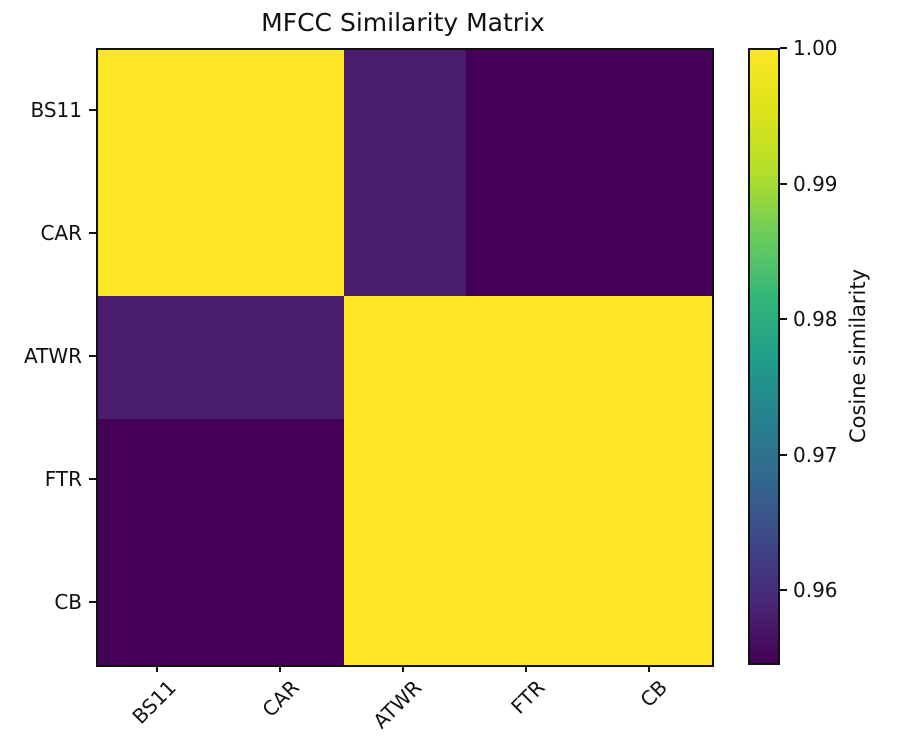 The image size is (900, 750). What do you see at coordinates (56, 109) in the screenshot?
I see `y-tick-label: BS11` at bounding box center [56, 109].